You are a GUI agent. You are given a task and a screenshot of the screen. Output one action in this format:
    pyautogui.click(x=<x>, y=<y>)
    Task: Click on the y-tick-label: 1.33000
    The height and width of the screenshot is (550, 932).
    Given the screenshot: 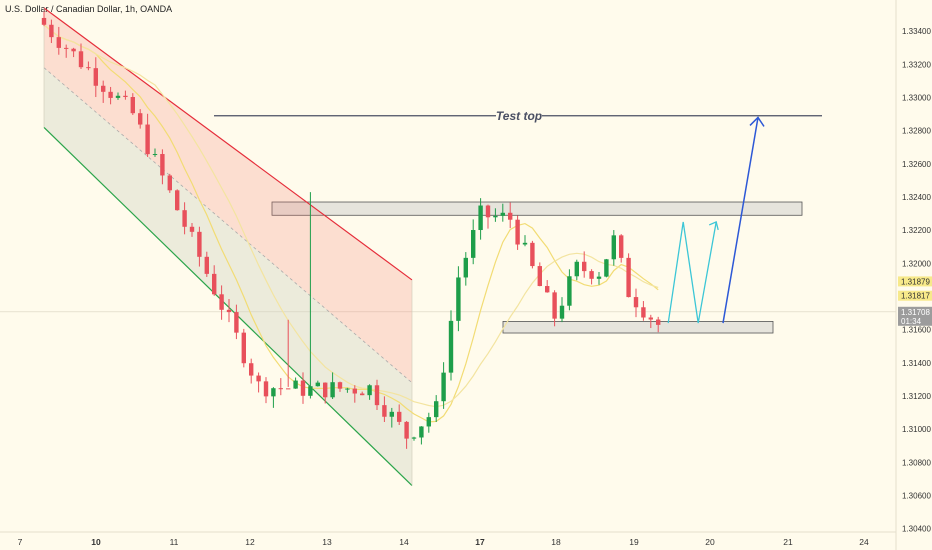 What is the action you would take?
    pyautogui.click(x=916, y=98)
    